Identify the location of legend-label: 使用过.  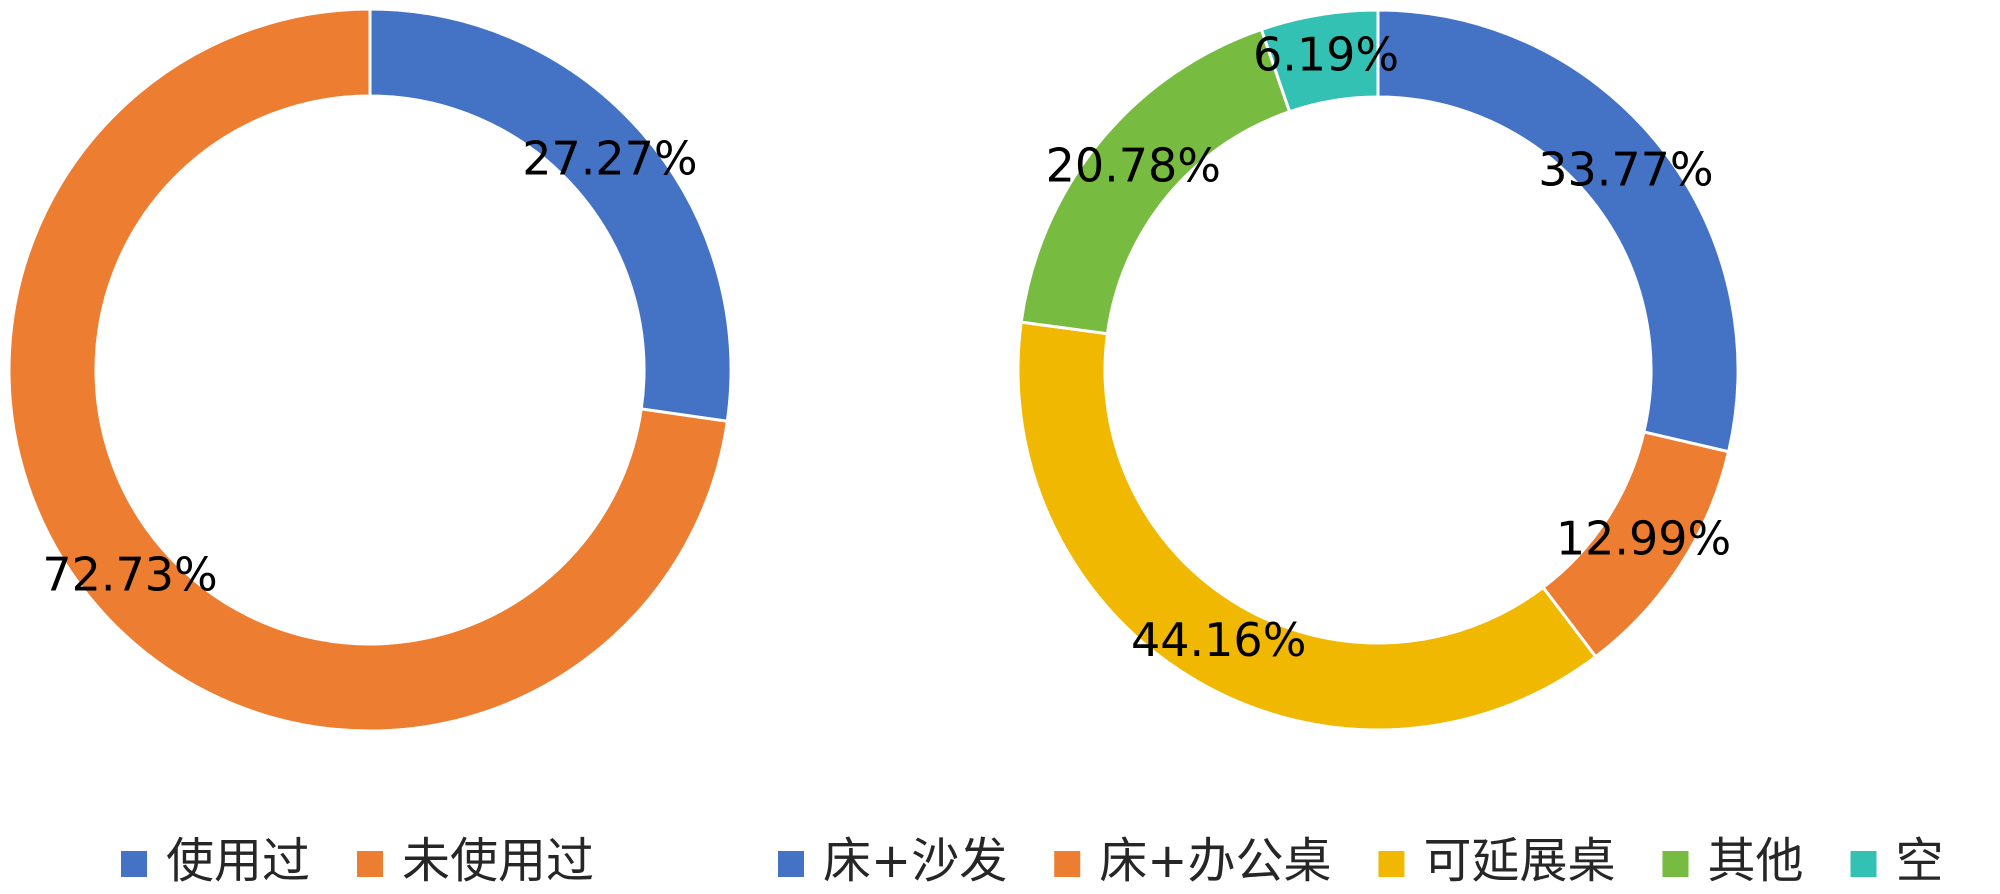
(238, 861).